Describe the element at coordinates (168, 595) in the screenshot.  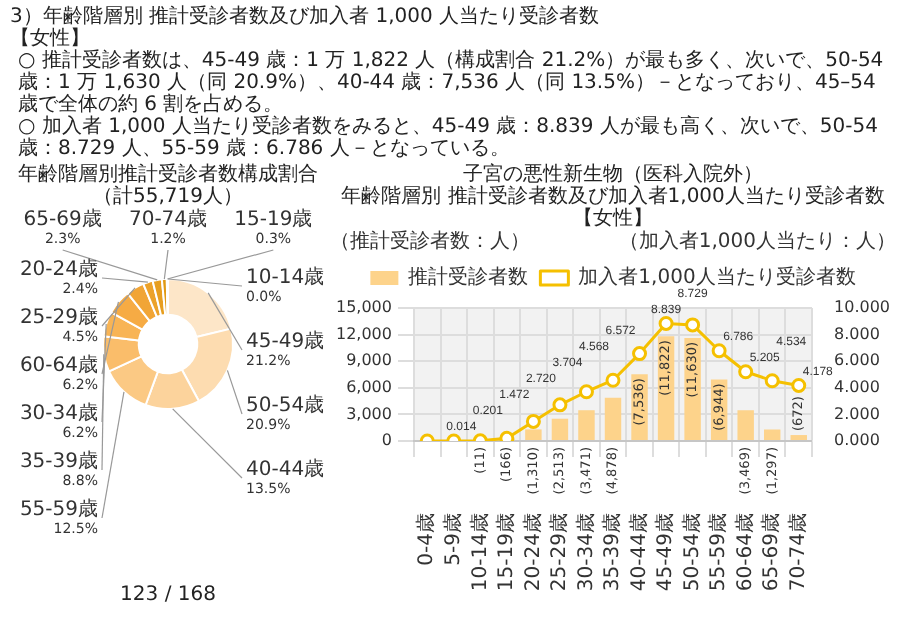
I see `text: 123 / 168` at that location.